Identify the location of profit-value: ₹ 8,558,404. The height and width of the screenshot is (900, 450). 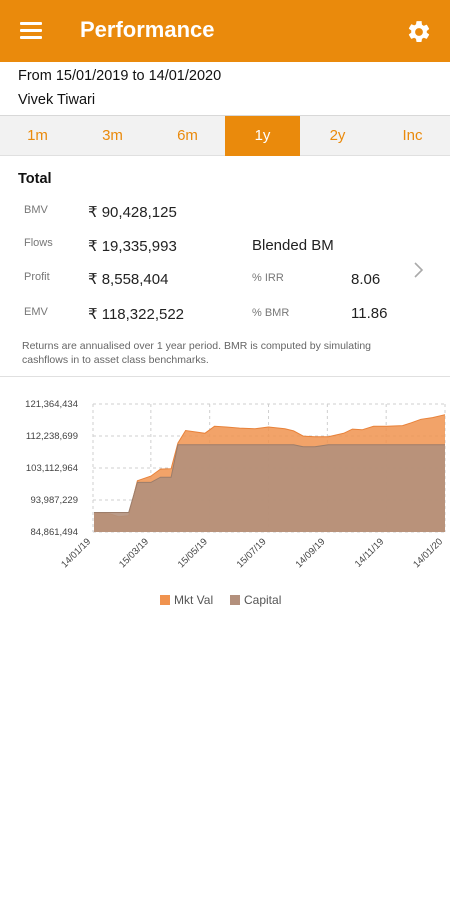
(128, 279).